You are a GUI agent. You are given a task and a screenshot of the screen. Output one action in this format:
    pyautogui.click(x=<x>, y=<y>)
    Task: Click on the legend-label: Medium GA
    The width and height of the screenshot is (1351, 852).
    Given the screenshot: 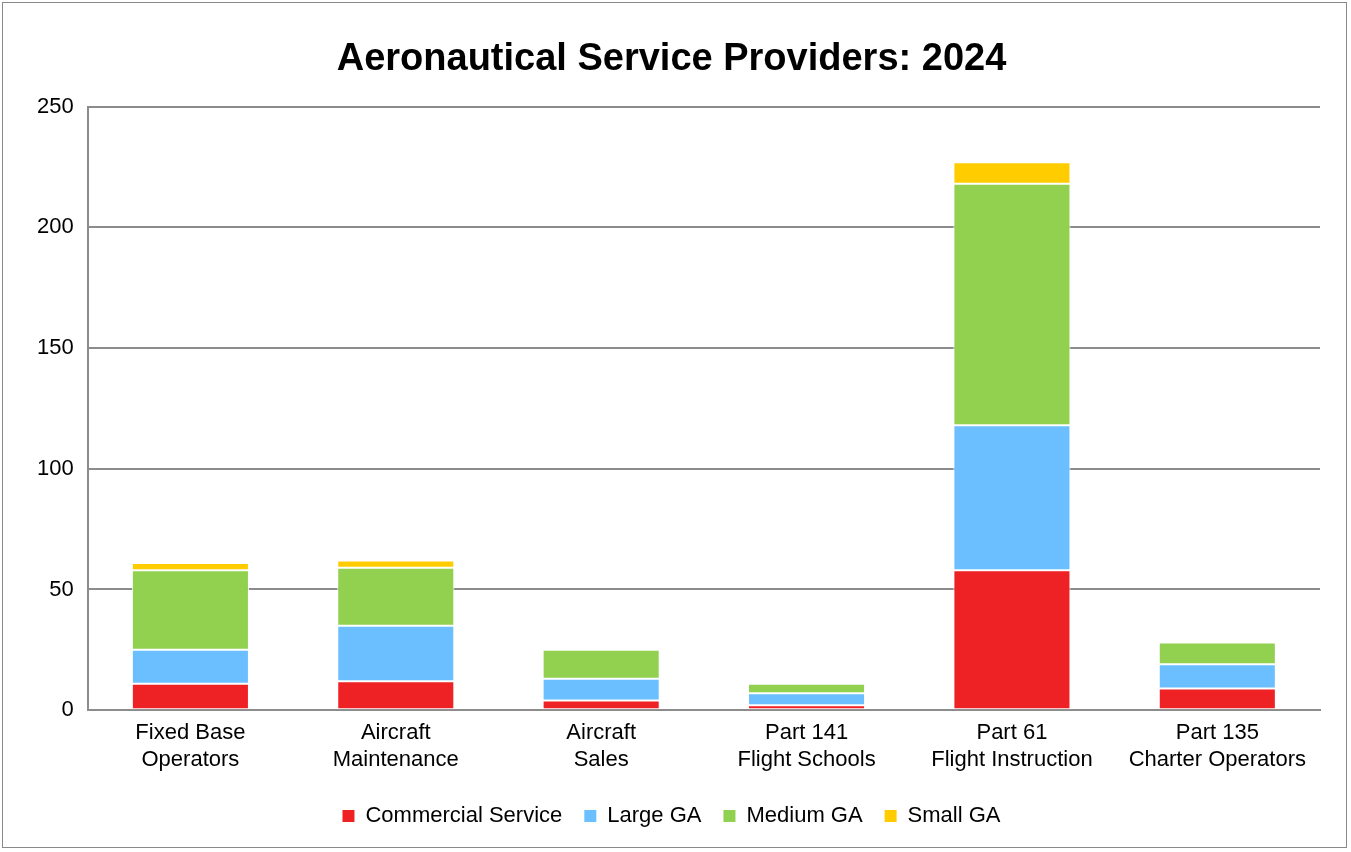 What is the action you would take?
    pyautogui.click(x=804, y=815)
    